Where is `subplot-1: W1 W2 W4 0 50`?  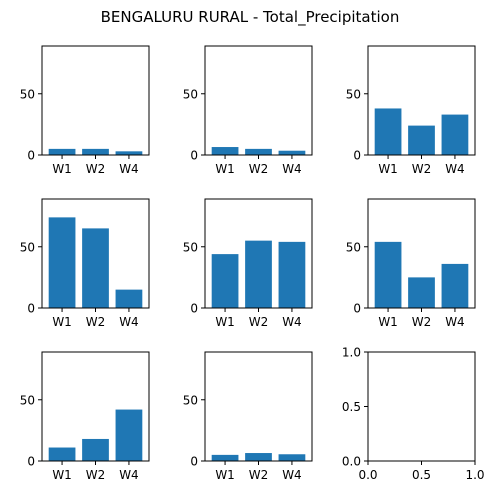
subplot-1: W1 W2 W4 0 50 is located at coordinates (85, 110).